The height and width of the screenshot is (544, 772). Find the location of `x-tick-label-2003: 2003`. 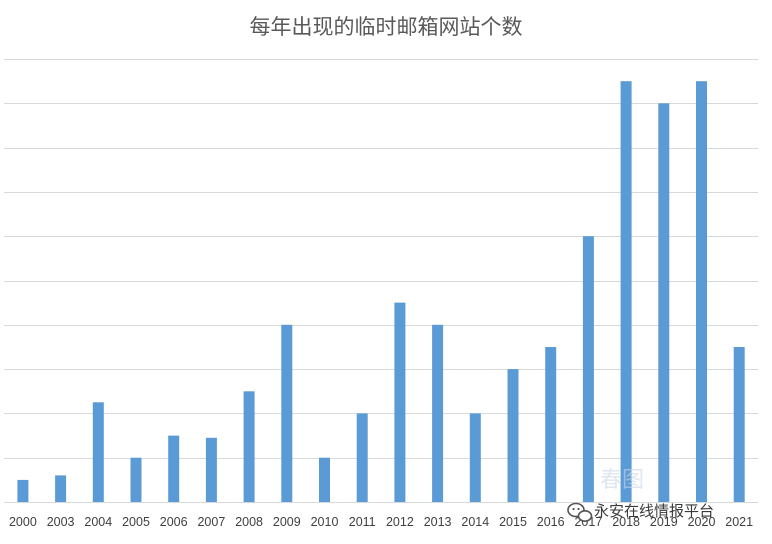

x-tick-label-2003: 2003 is located at coordinates (61, 522).